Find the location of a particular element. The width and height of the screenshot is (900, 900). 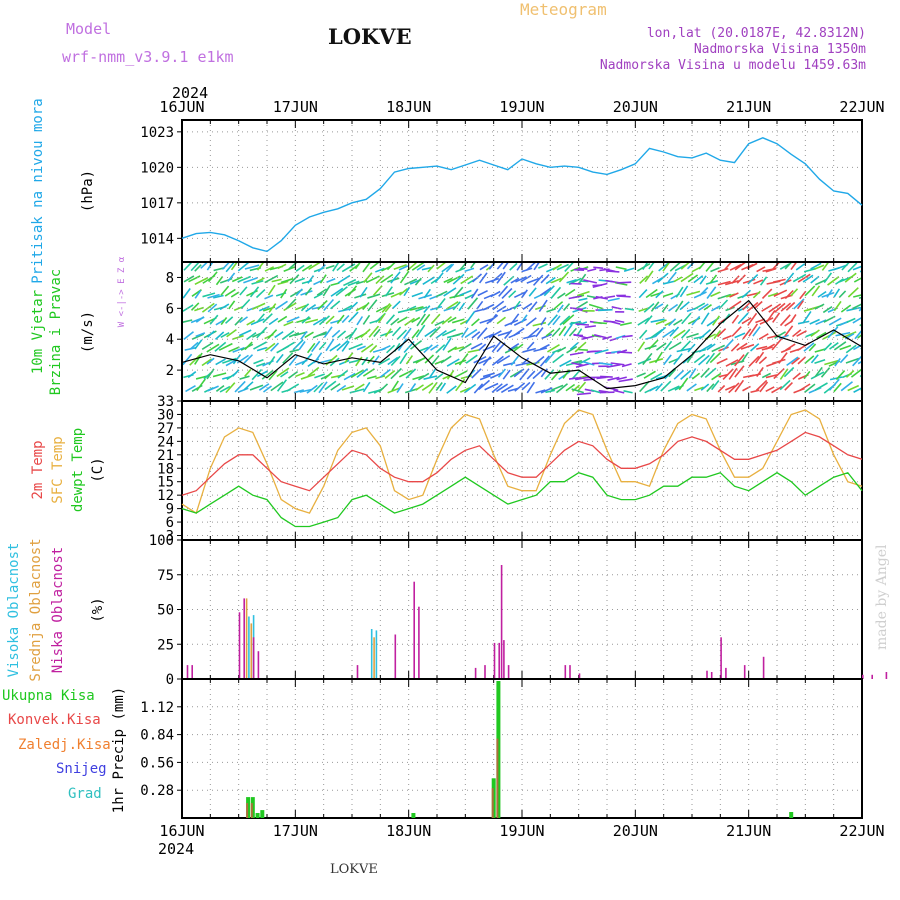

y-tick-label: 1.12 is located at coordinates (157, 708).